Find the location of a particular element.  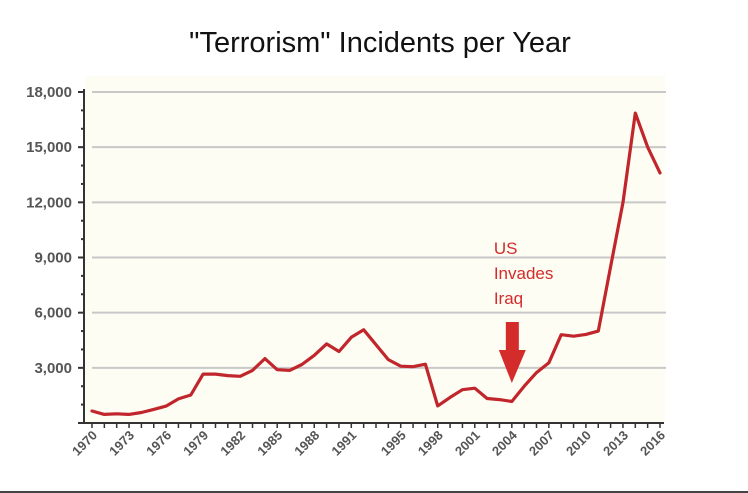

x-tick-label: 2010 is located at coordinates (578, 443).